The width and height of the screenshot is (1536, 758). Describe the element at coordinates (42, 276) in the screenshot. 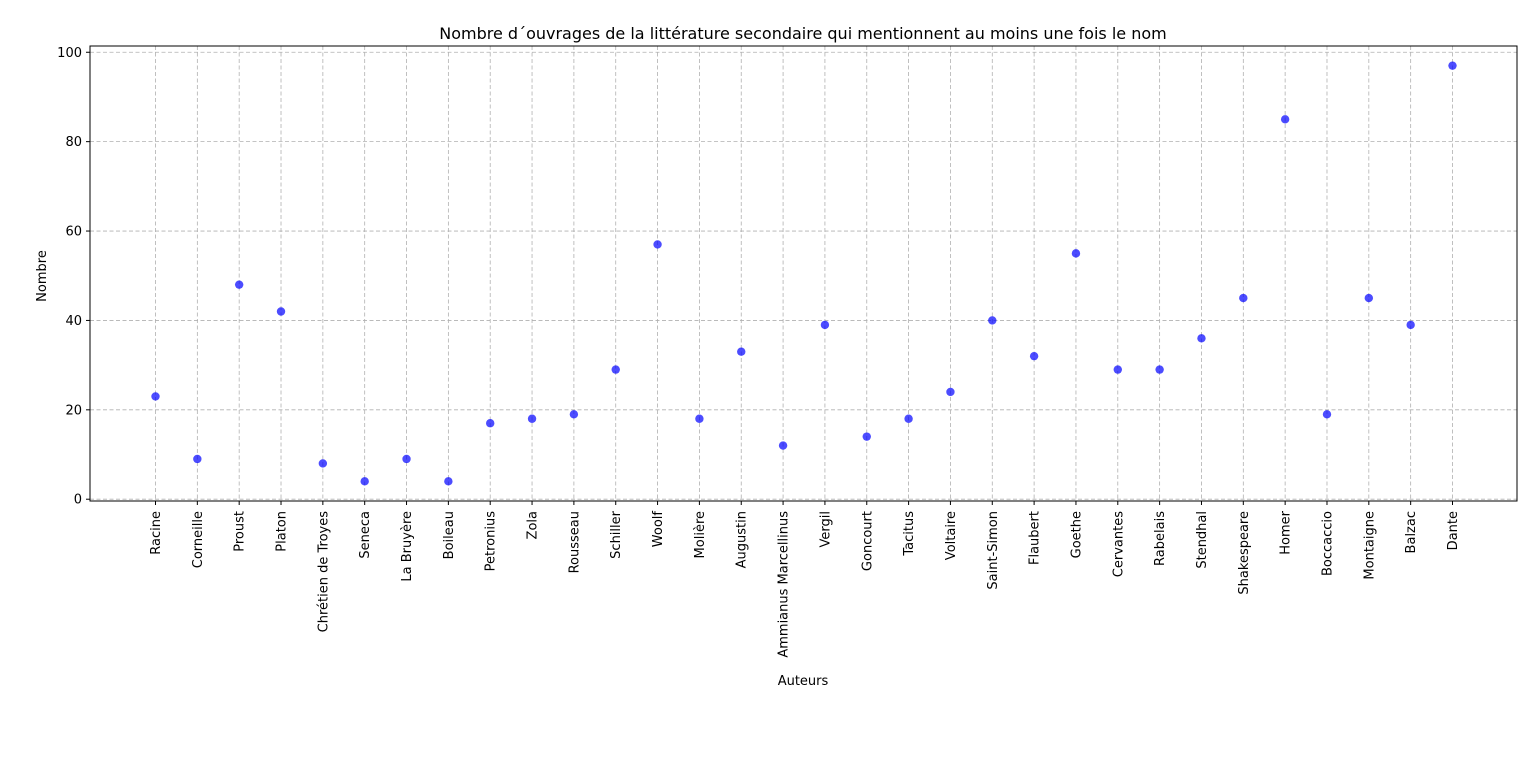

I see `y-axis-label: Nombre` at that location.